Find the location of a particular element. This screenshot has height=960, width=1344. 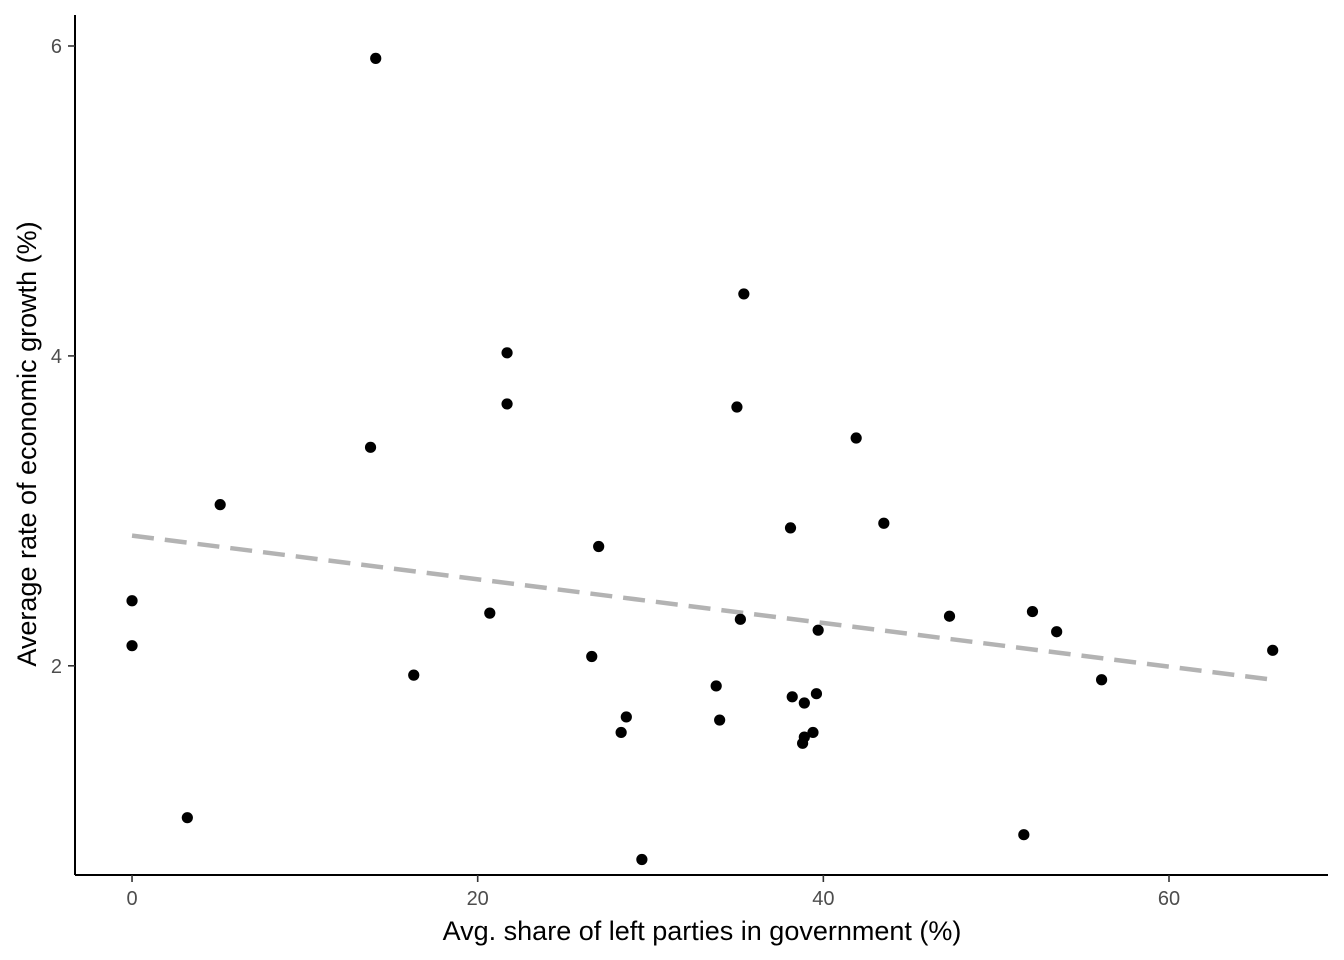

trend-layer is located at coordinates (702, 607).